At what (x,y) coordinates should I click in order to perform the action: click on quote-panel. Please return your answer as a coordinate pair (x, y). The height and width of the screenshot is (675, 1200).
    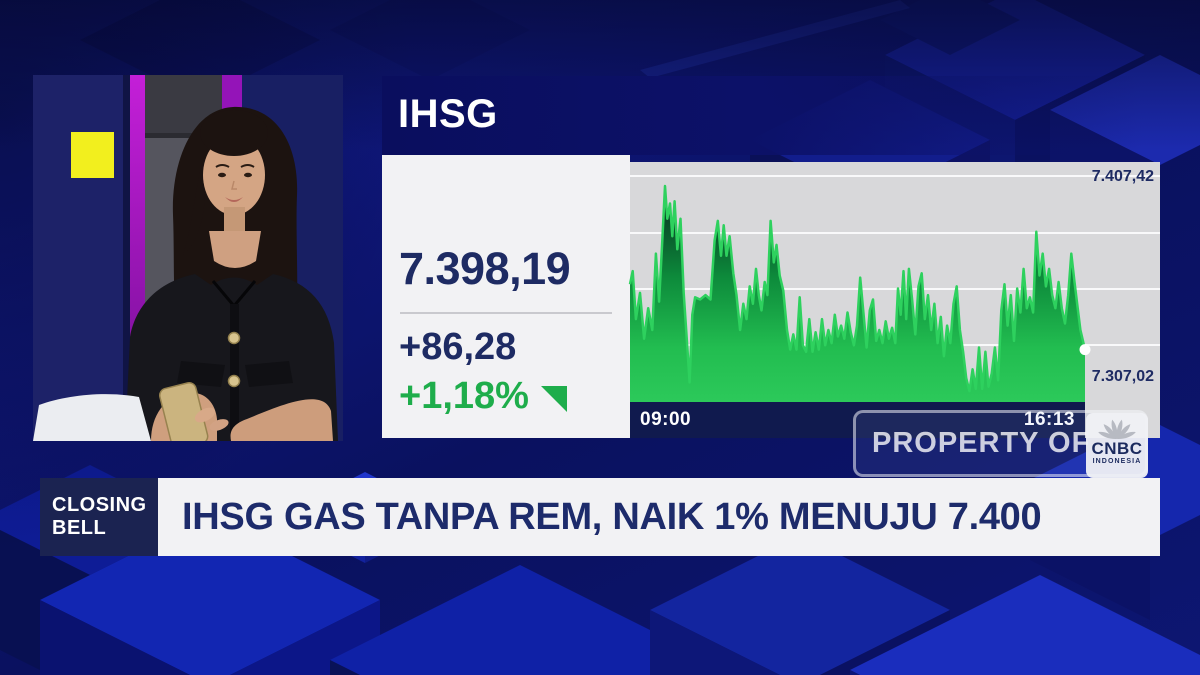
    Looking at the image, I should click on (506, 296).